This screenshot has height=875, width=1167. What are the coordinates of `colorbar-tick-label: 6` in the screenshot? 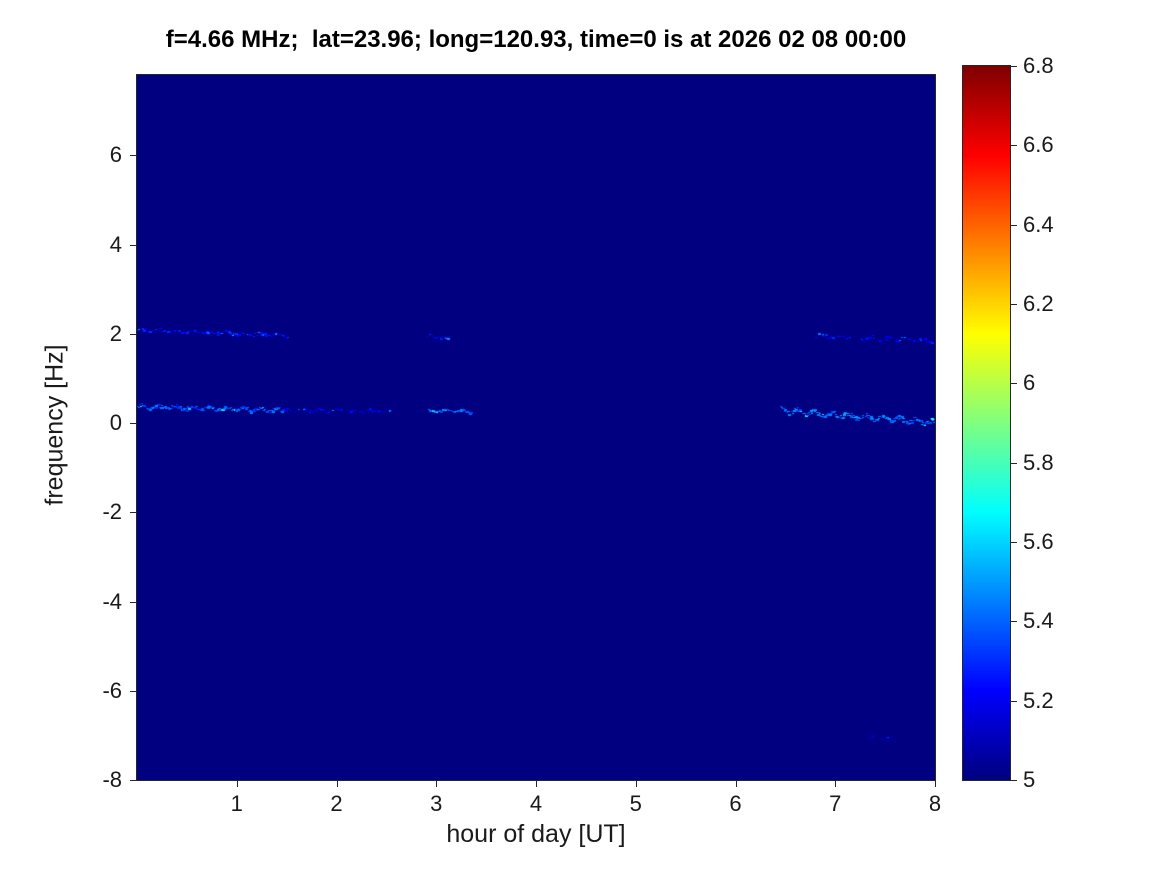 It's located at (1029, 383).